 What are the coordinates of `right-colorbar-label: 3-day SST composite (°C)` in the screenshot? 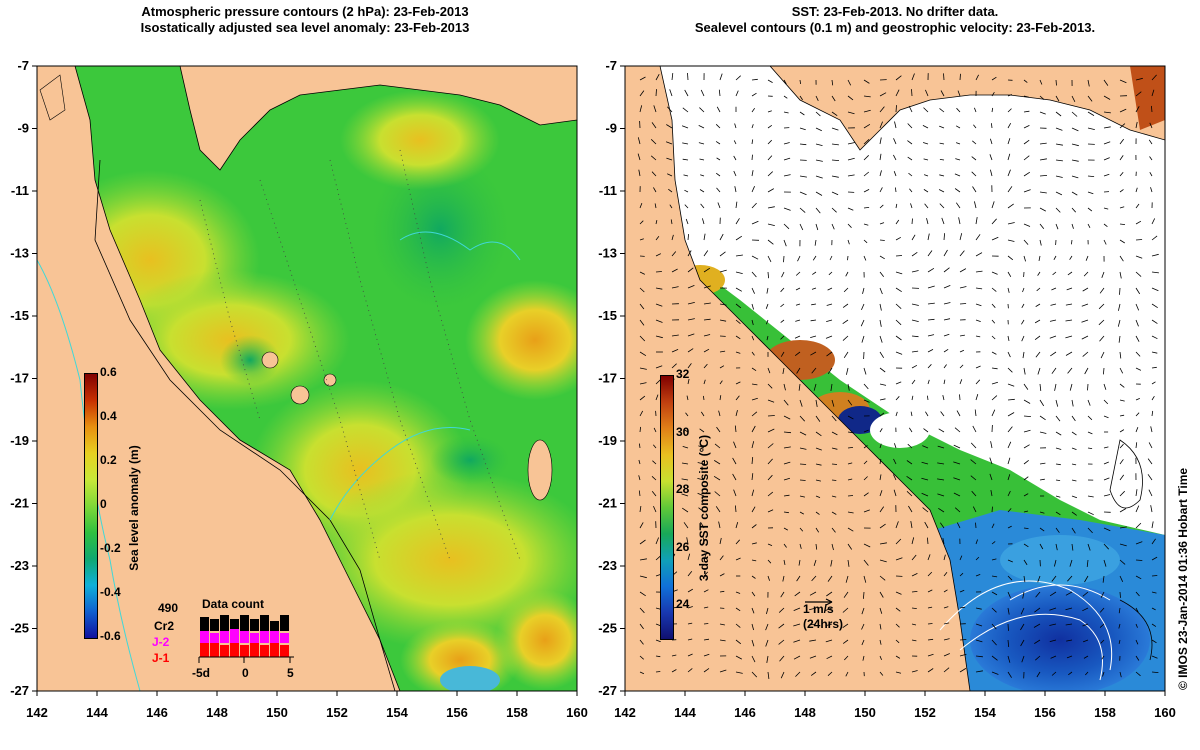 It's located at (704, 508).